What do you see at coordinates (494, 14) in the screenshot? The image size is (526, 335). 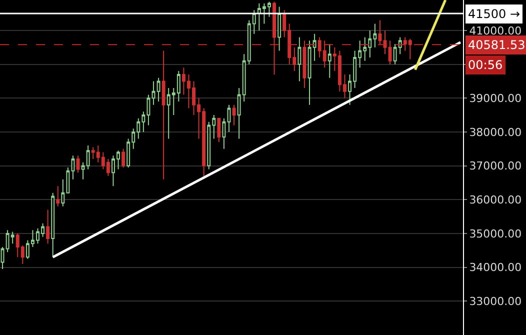 I see `ref-line-label: 41500 →` at bounding box center [494, 14].